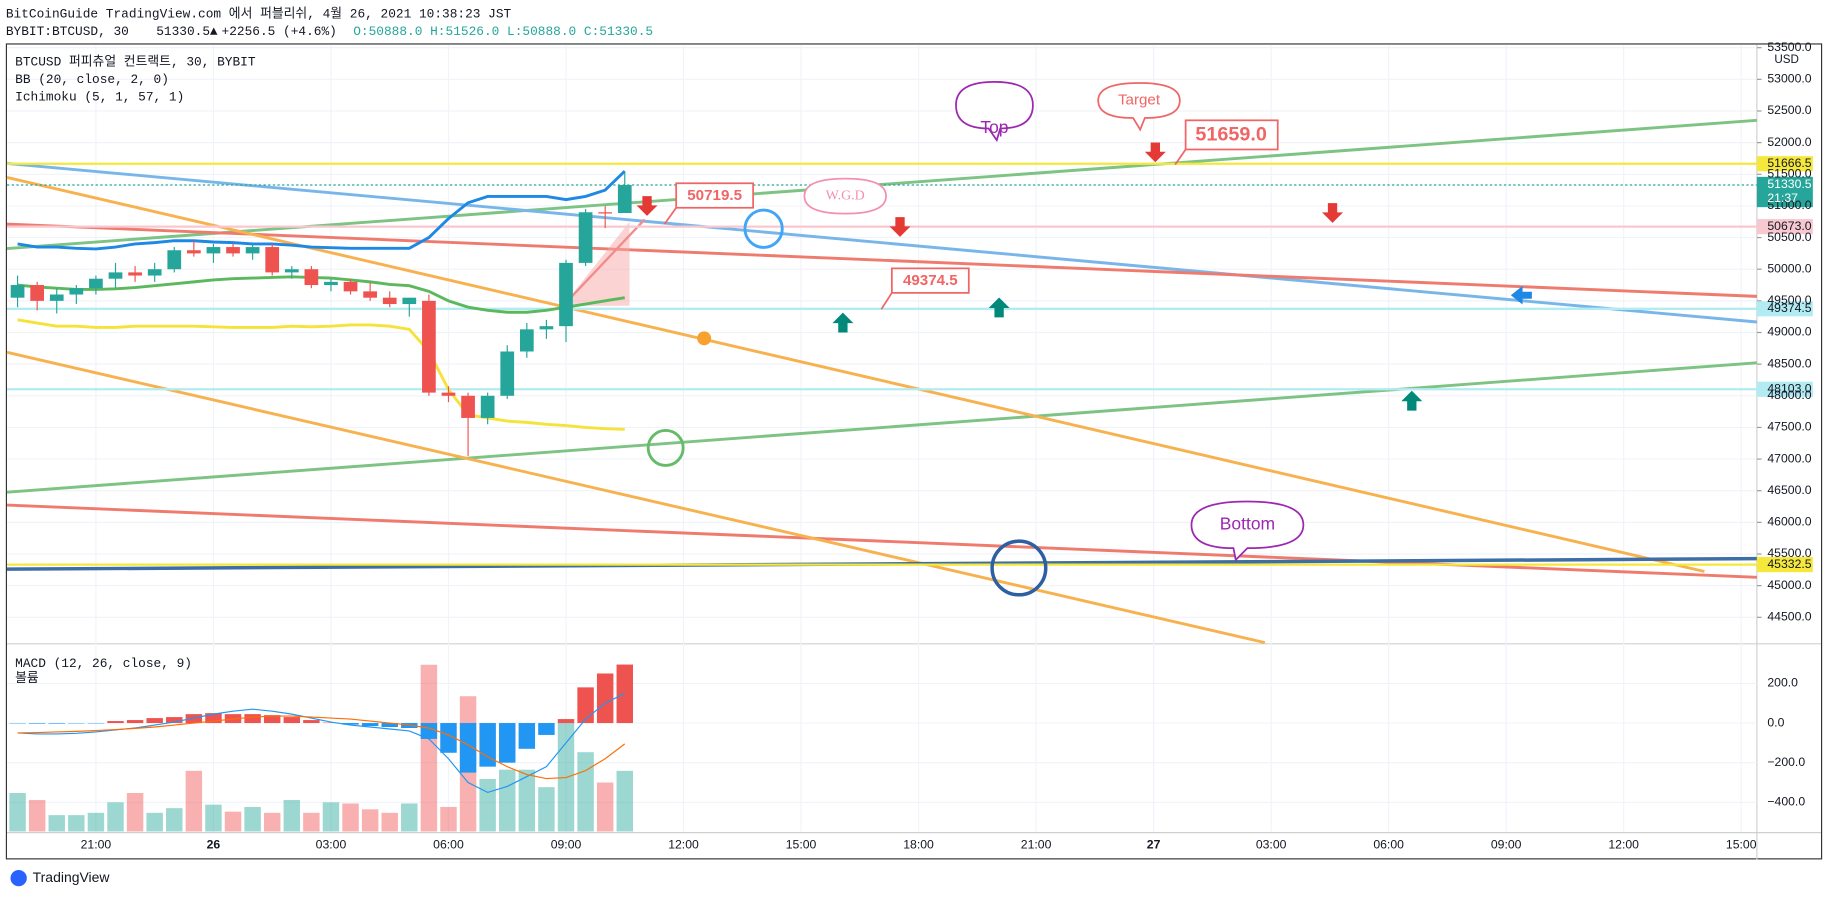 The height and width of the screenshot is (897, 1828). Describe the element at coordinates (1789, 389) in the screenshot. I see `level-label: 48103.0` at that location.